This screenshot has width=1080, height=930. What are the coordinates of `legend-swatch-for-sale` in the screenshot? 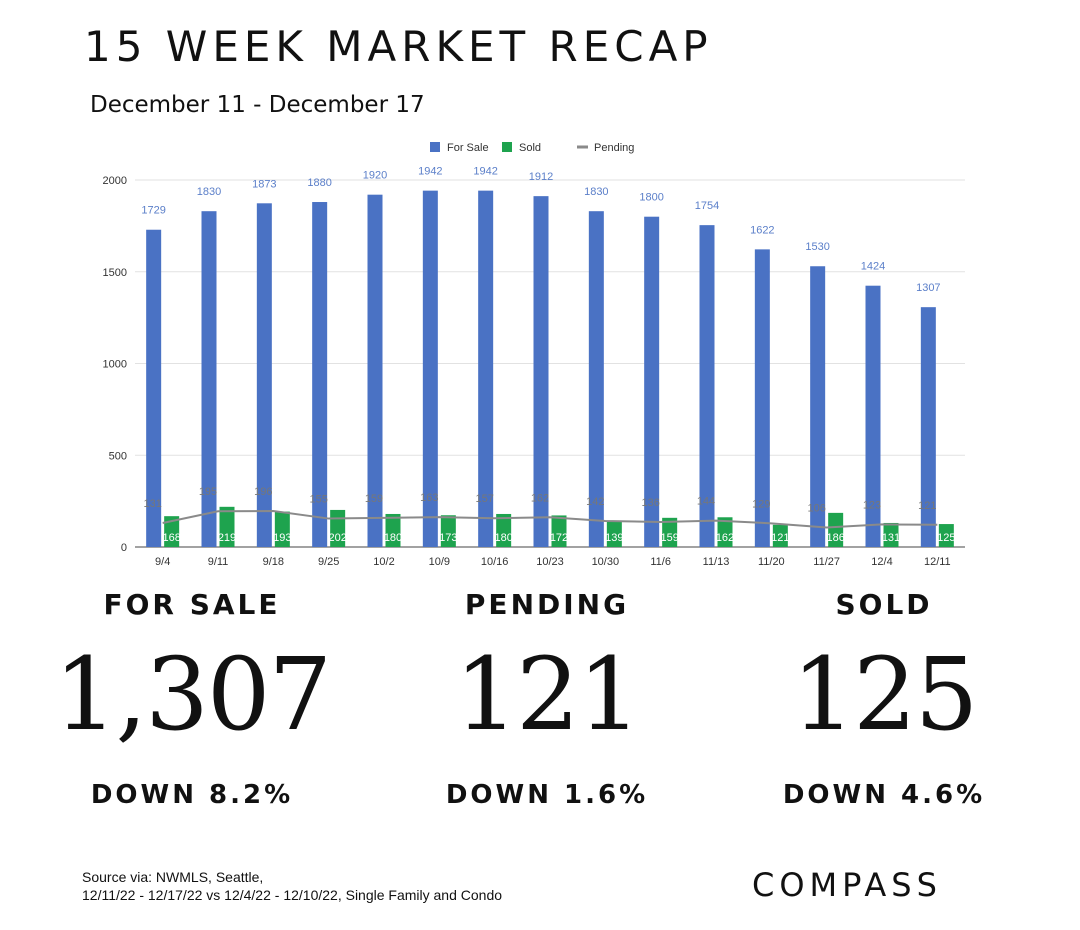 It's located at (435, 147).